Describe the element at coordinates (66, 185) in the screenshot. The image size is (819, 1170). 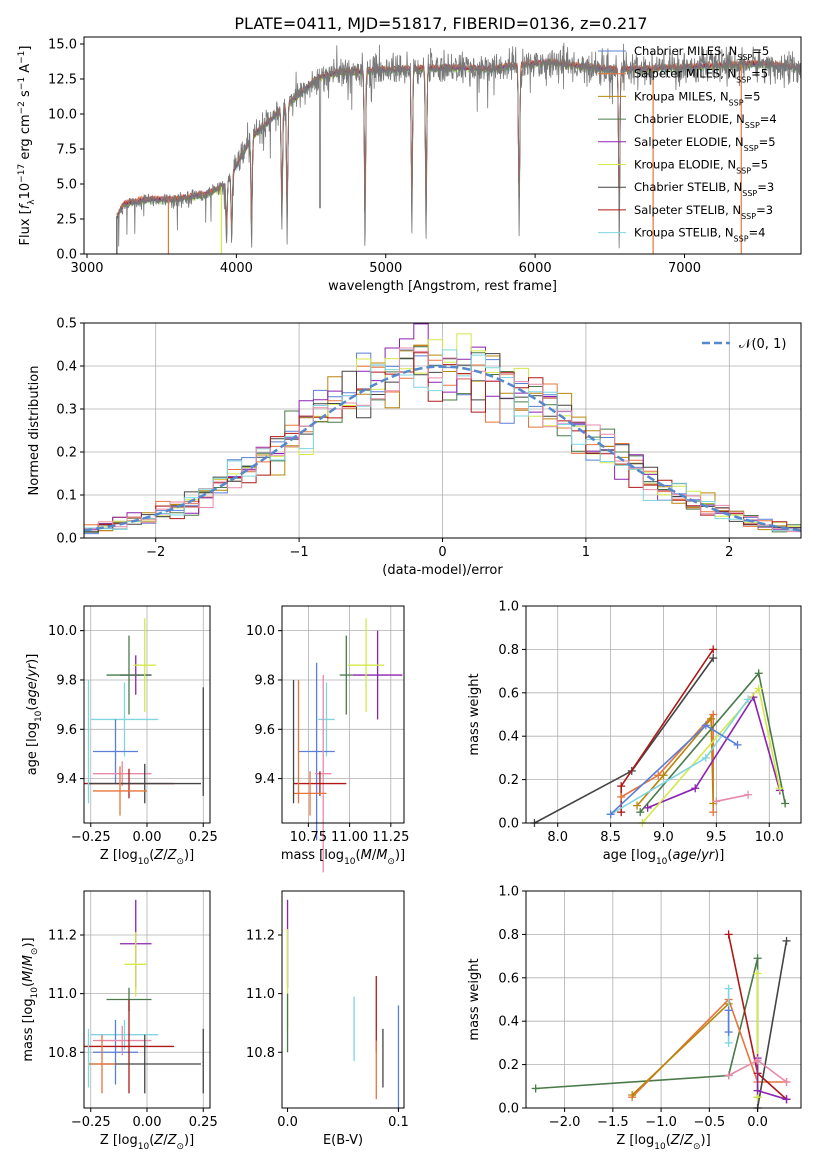
I see `y-tick-label: 5.0` at that location.